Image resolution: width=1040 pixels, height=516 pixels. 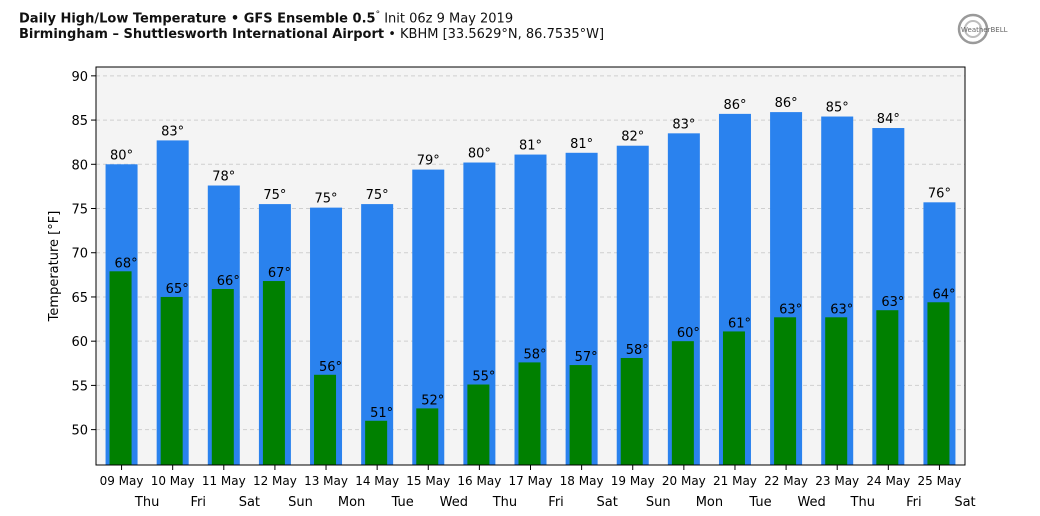 What do you see at coordinates (888, 119) in the screenshot?
I see `high-label: 84°` at bounding box center [888, 119].